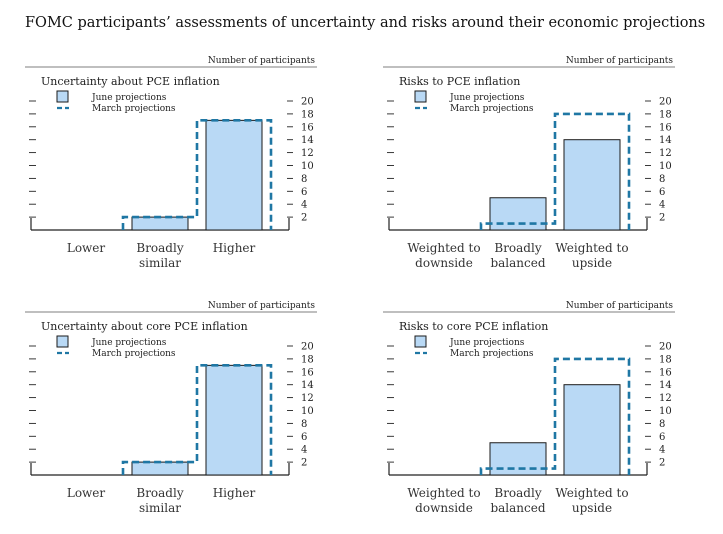  Describe the element at coordinates (473, 326) in the screenshot. I see `chart-title: Risks to core PCE inflation` at that location.